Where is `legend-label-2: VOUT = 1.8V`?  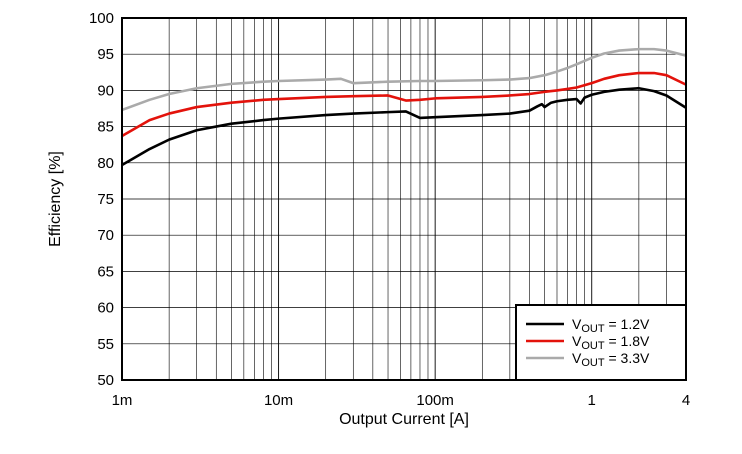 legend-label-2: VOUT = 1.8V is located at coordinates (611, 342).